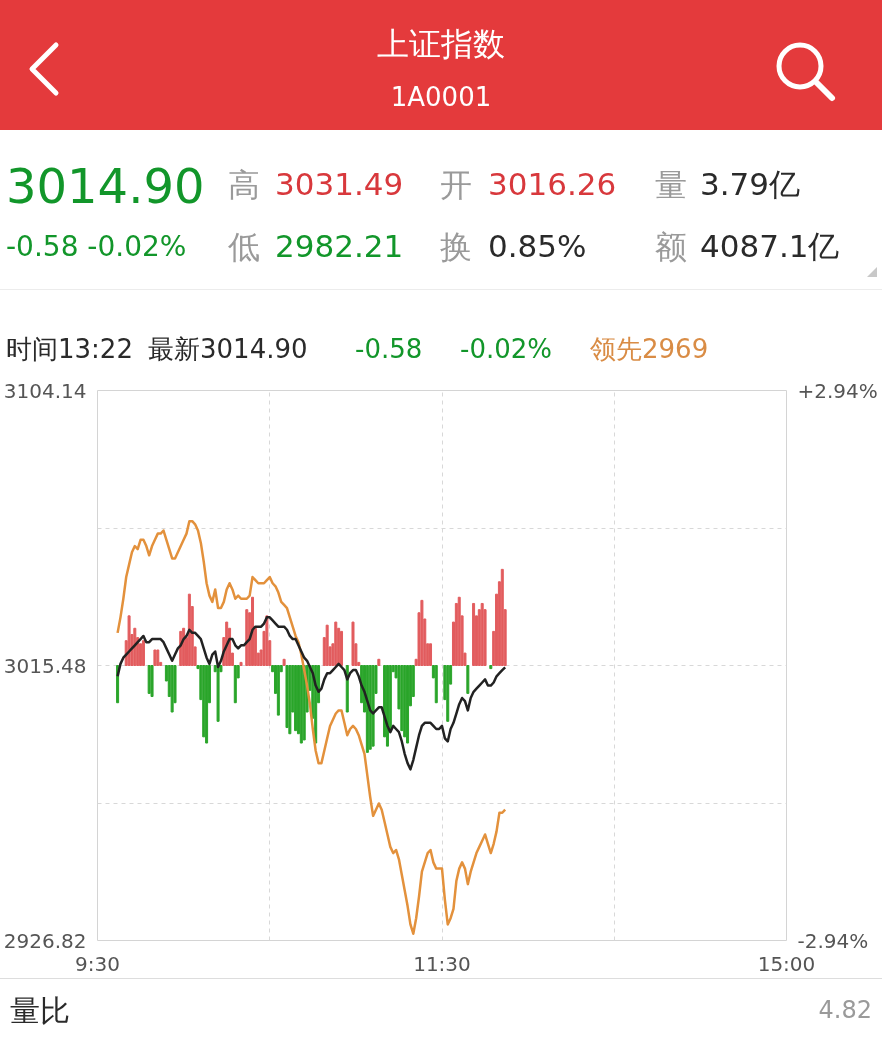 The width and height of the screenshot is (882, 1045). Describe the element at coordinates (442, 963) in the screenshot. I see `x-tick-label: 11:30` at that location.